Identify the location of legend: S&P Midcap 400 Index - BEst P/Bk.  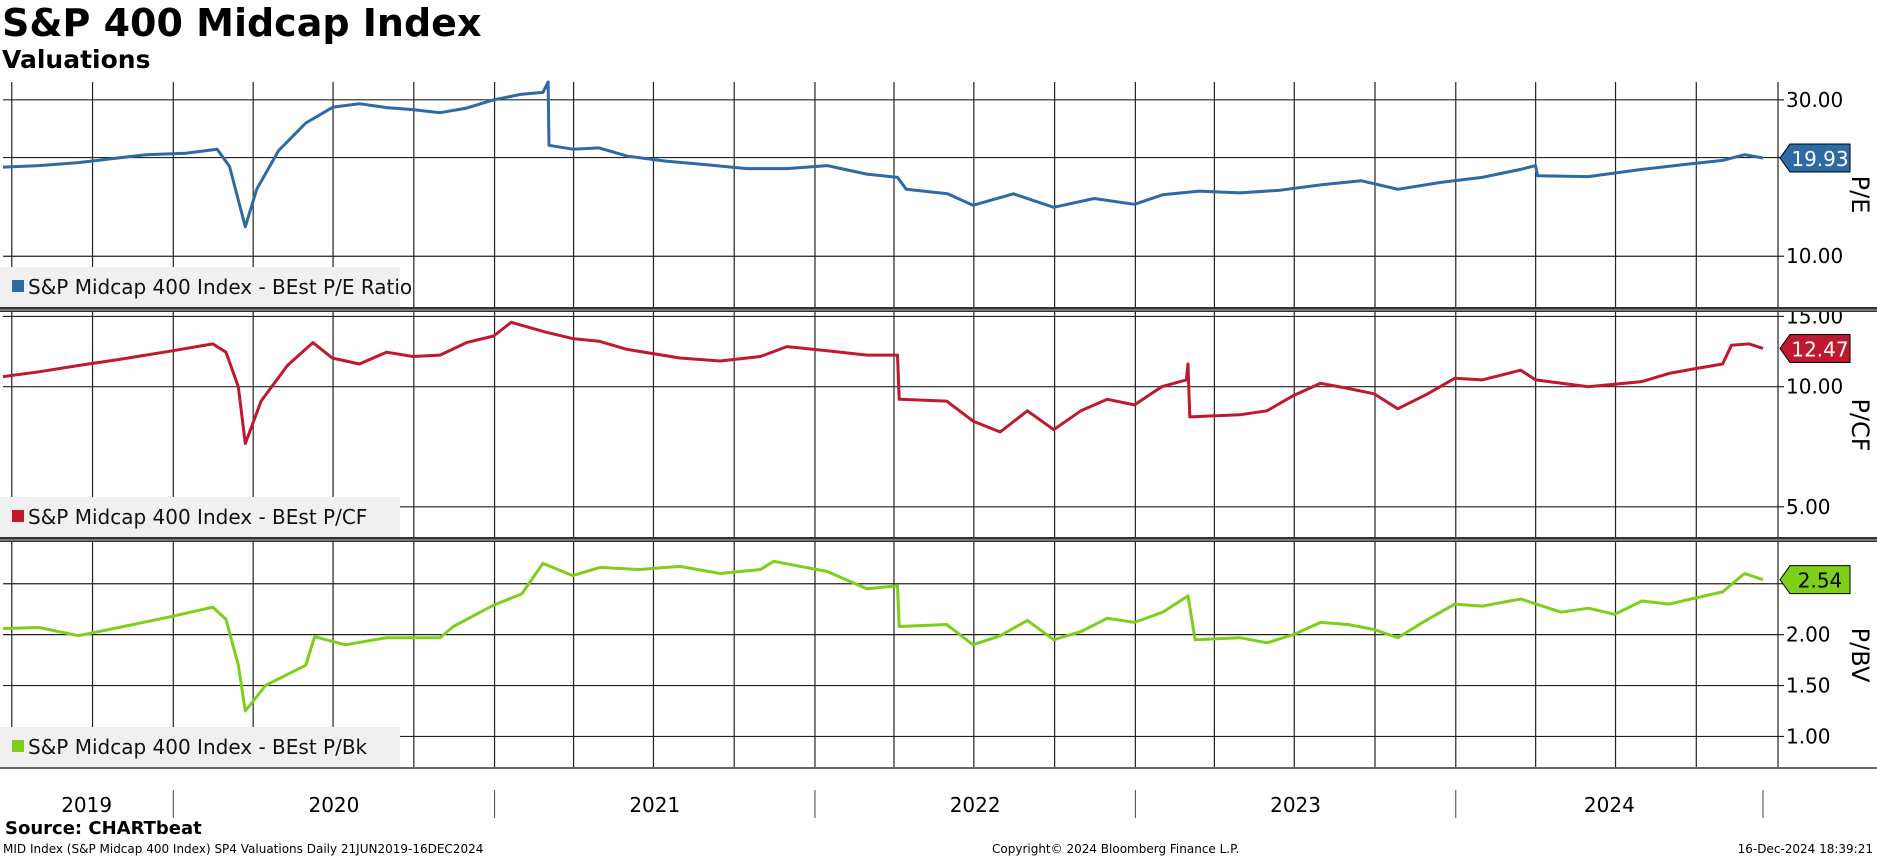
(200, 747).